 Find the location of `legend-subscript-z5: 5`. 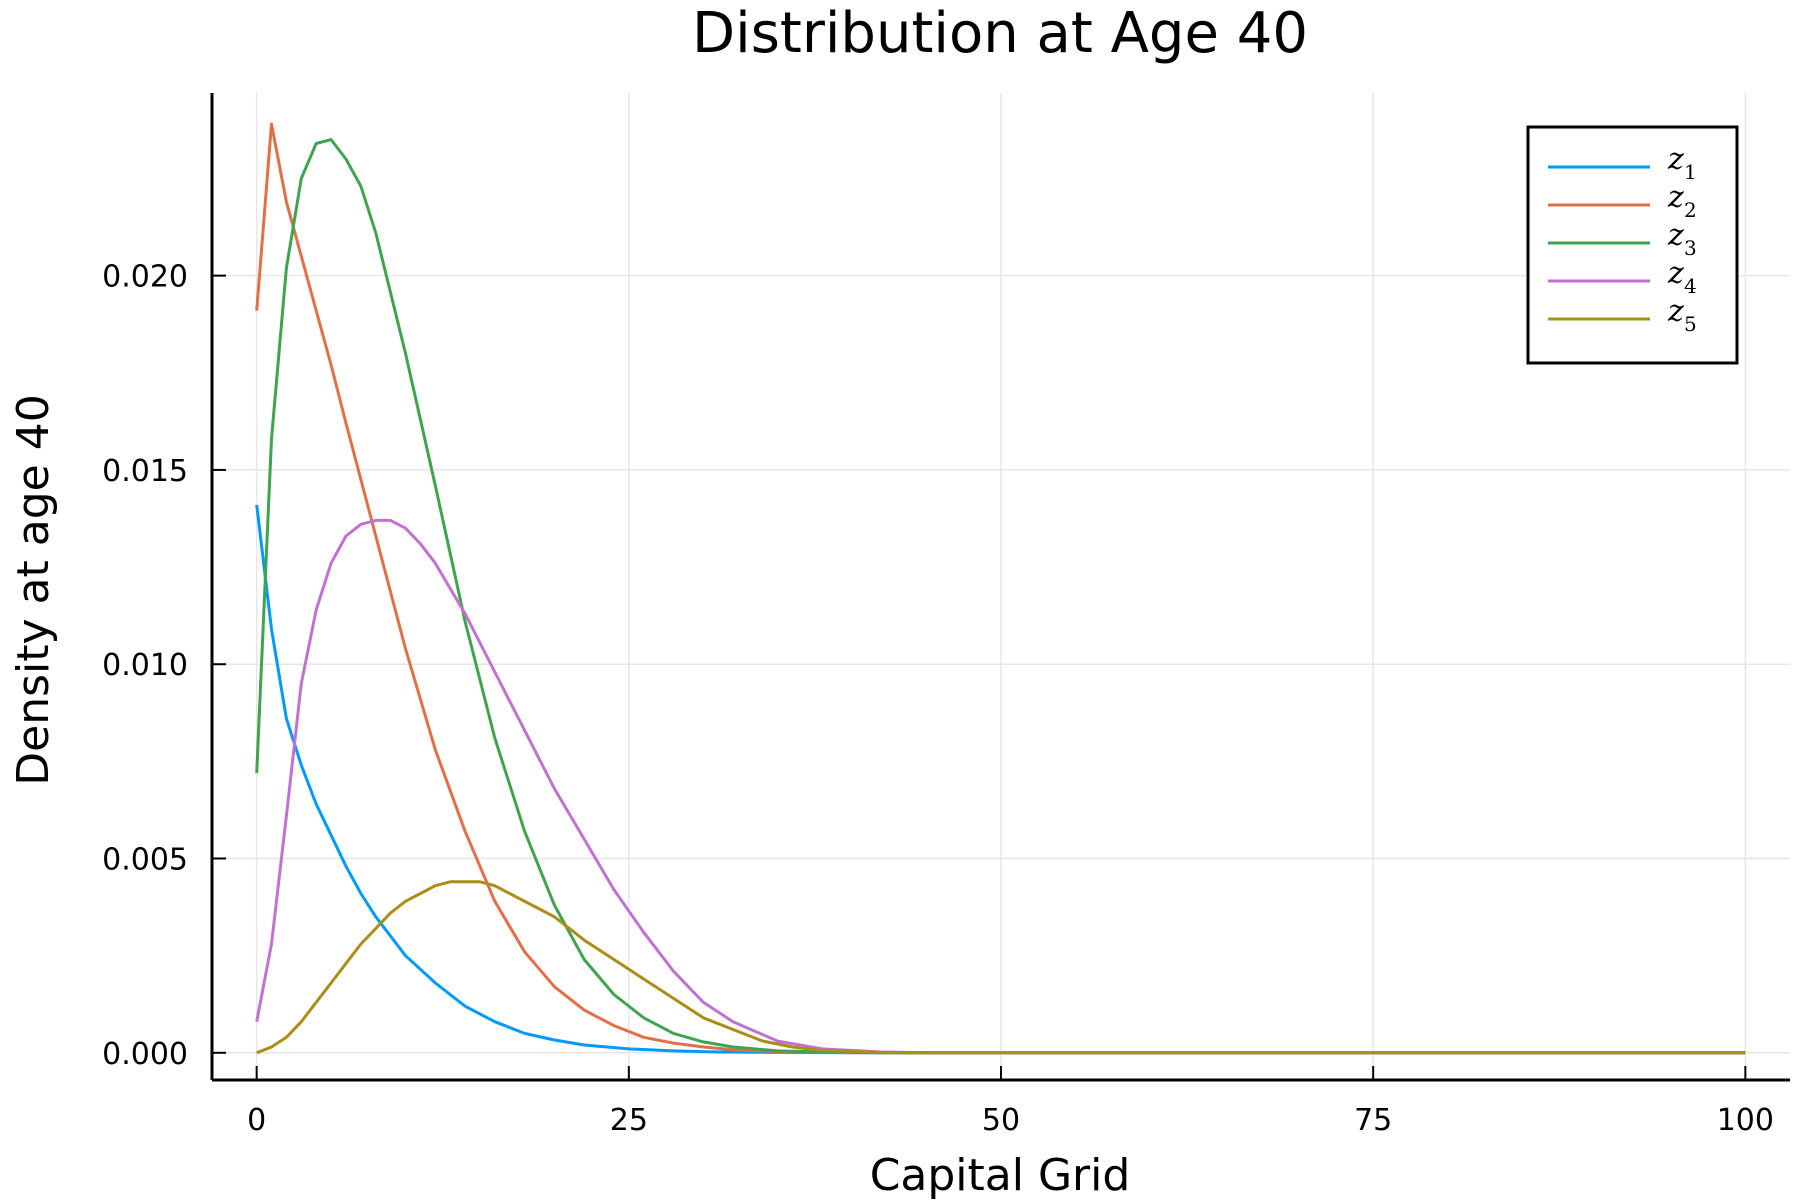

legend-subscript-z5: 5 is located at coordinates (1690, 324).